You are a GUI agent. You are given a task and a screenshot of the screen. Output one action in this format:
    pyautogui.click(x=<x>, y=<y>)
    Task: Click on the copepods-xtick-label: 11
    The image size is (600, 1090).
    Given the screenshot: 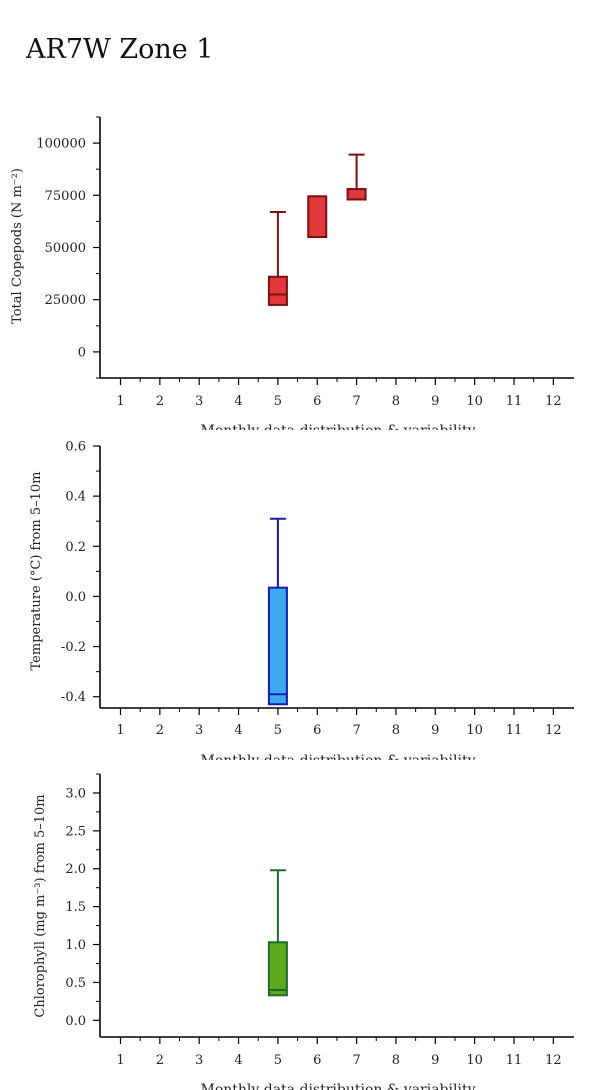 What is the action you would take?
    pyautogui.click(x=514, y=401)
    